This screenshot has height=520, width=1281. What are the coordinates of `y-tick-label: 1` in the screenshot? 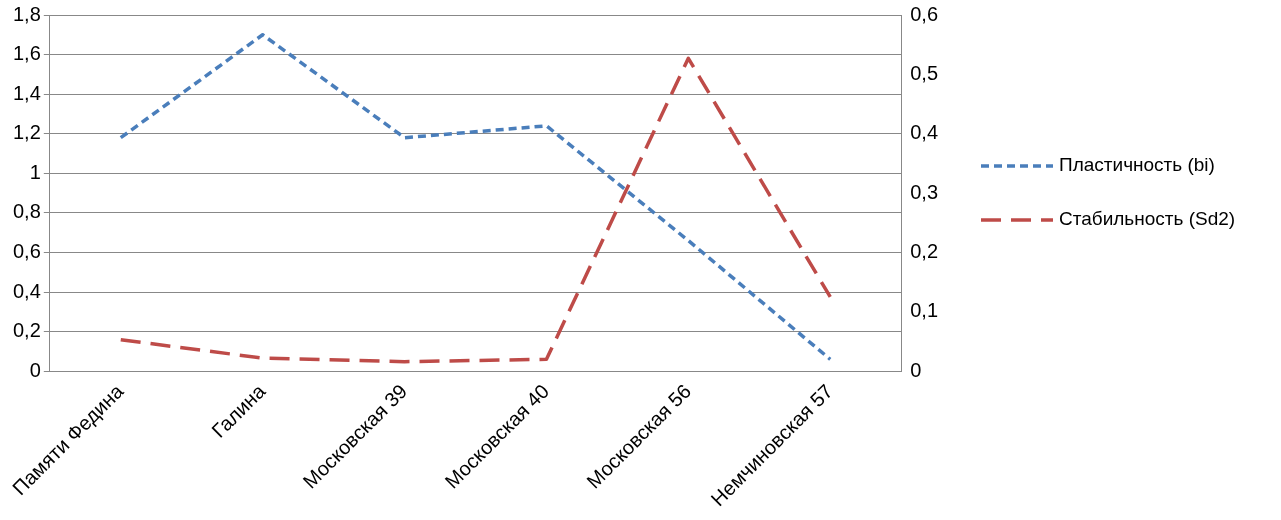 It's located at (35, 171).